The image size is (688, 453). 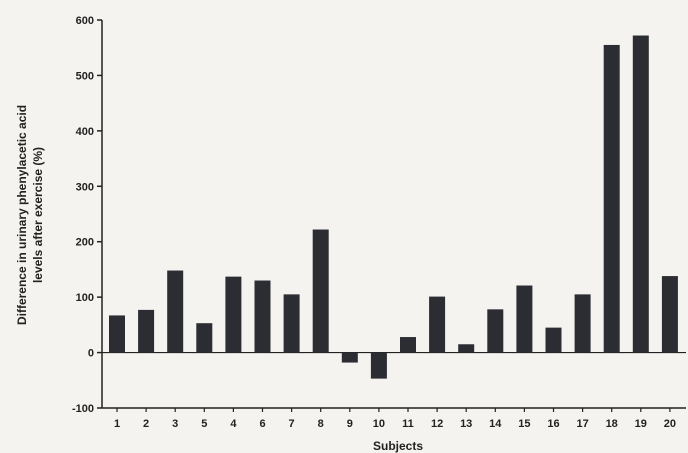 I want to click on x-tick-label: 5, so click(x=204, y=424).